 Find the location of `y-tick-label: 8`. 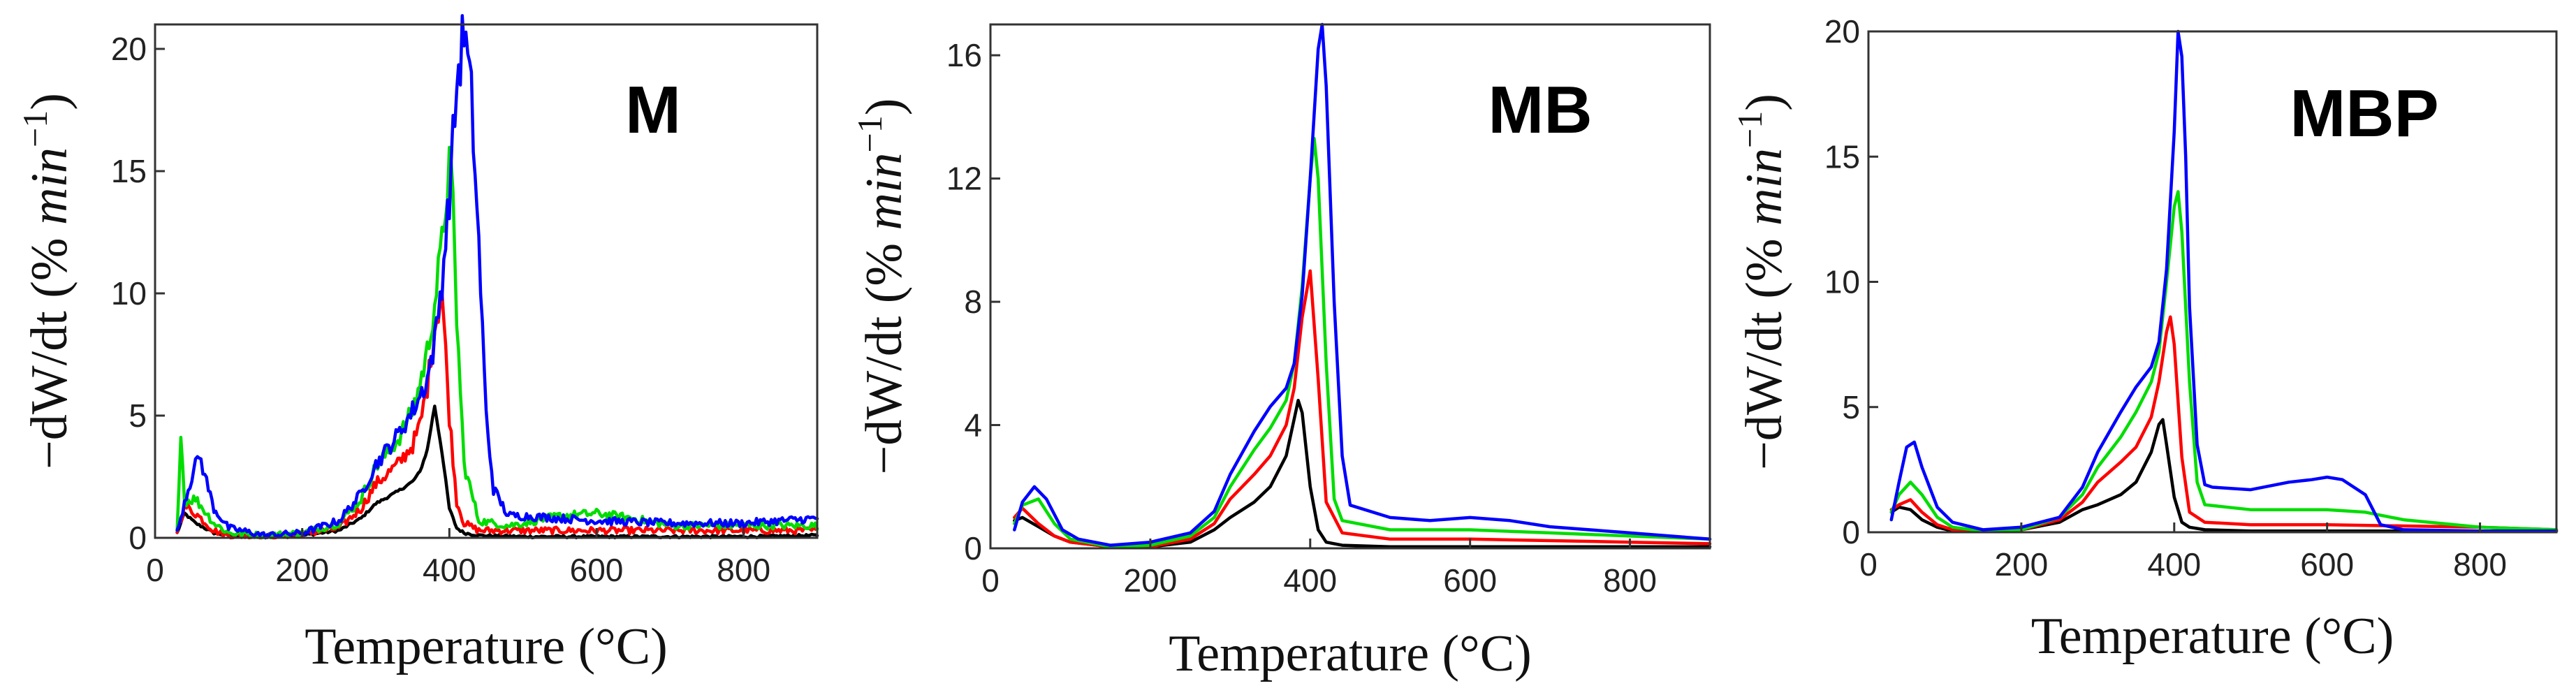

y-tick-label: 8 is located at coordinates (973, 302).